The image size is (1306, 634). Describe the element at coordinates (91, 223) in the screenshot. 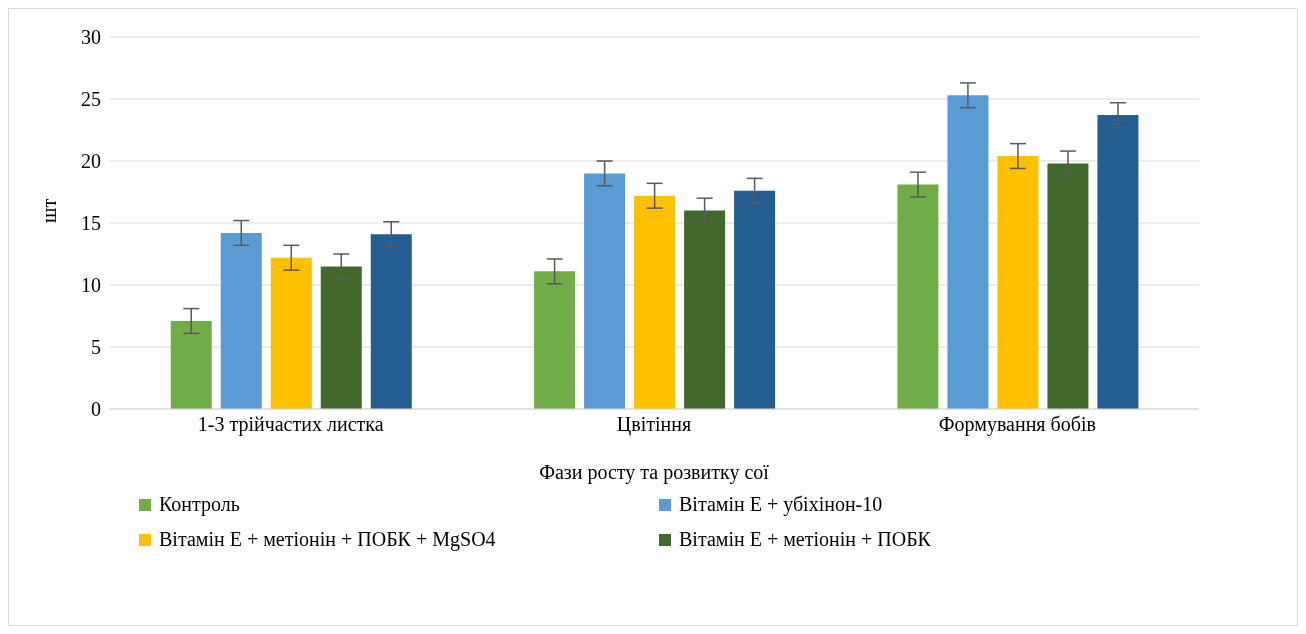

I see `y-tick-label: 15` at that location.